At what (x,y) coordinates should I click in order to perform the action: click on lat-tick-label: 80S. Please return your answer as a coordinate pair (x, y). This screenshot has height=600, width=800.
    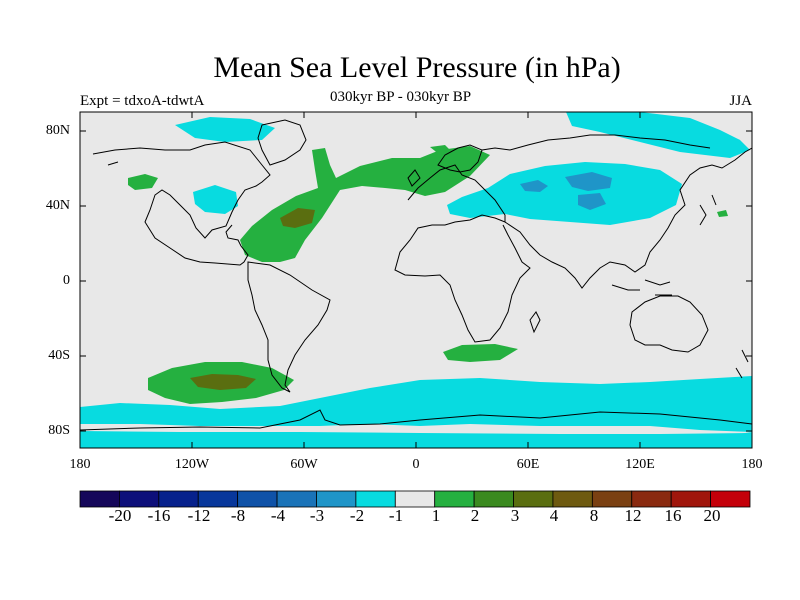
    Looking at the image, I should click on (59, 430).